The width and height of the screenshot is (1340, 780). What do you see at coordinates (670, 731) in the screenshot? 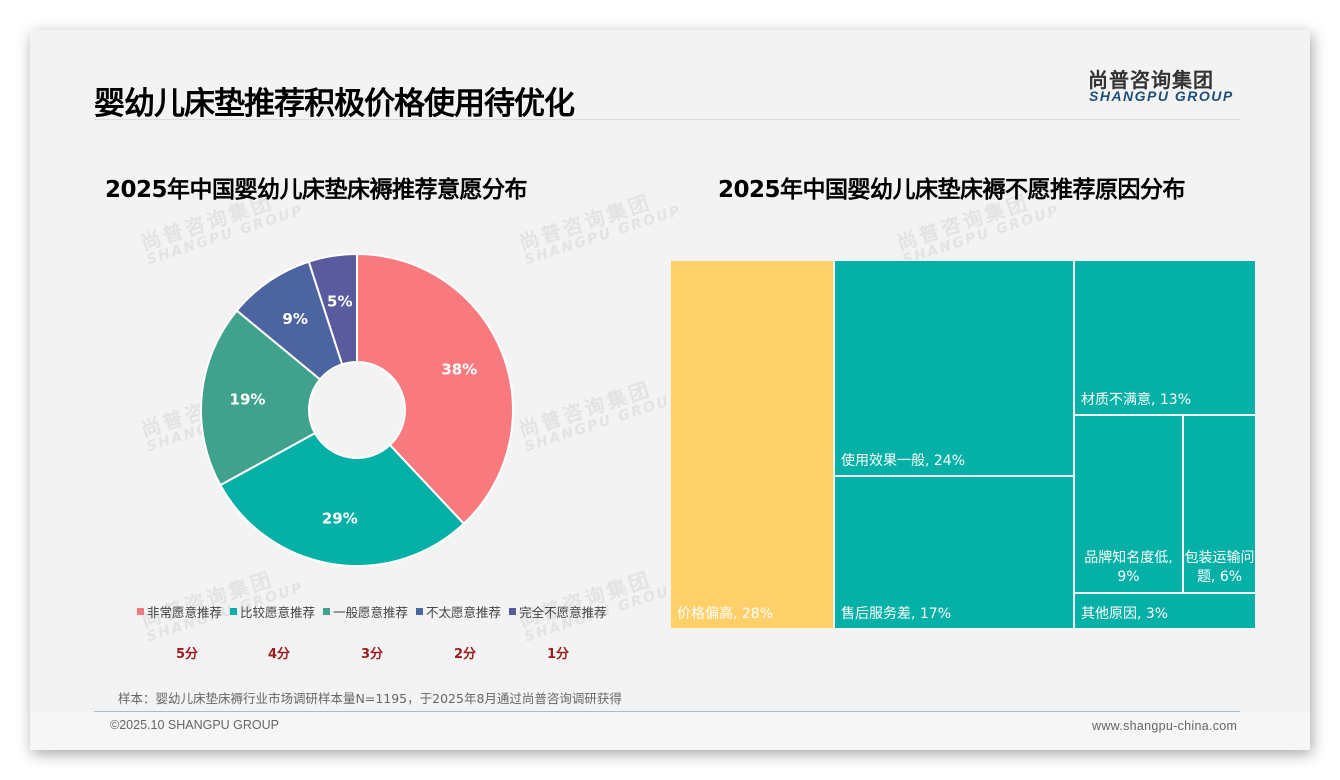
I see `footer-band` at bounding box center [670, 731].